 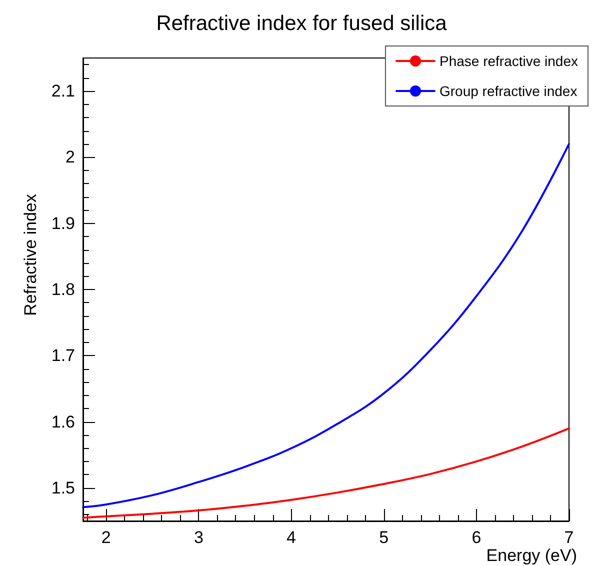 What do you see at coordinates (63, 289) in the screenshot?
I see `y-tick-label: 1.8` at bounding box center [63, 289].